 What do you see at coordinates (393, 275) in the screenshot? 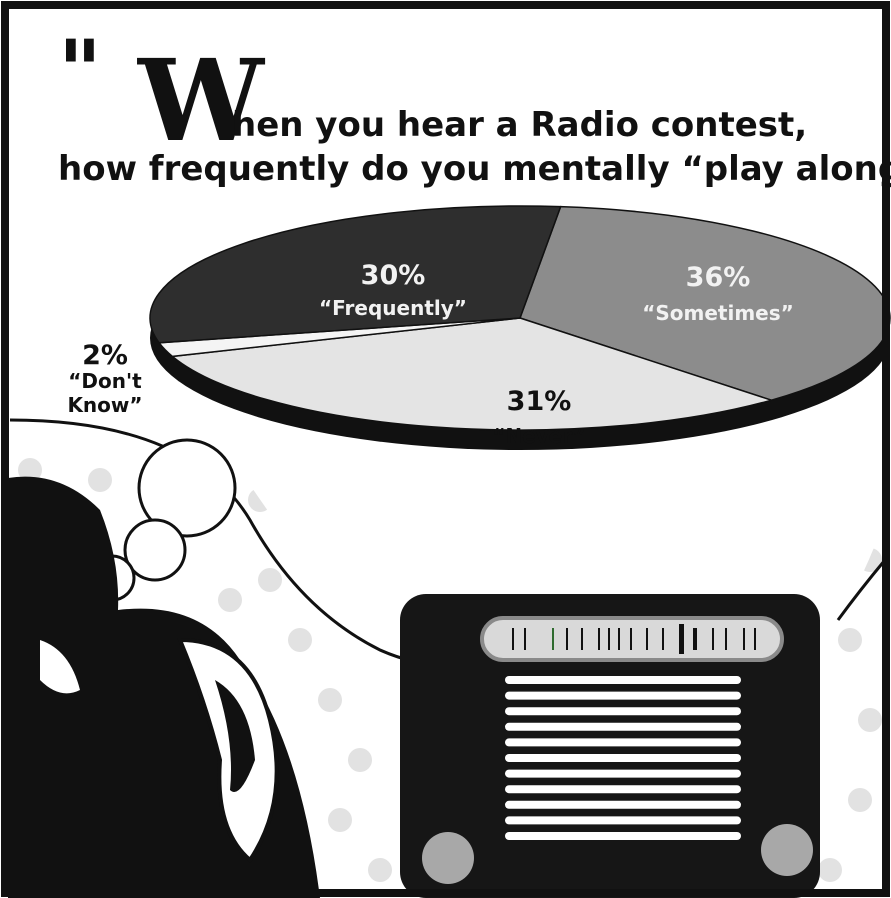
I see `slice-value-label: 30%` at bounding box center [393, 275].